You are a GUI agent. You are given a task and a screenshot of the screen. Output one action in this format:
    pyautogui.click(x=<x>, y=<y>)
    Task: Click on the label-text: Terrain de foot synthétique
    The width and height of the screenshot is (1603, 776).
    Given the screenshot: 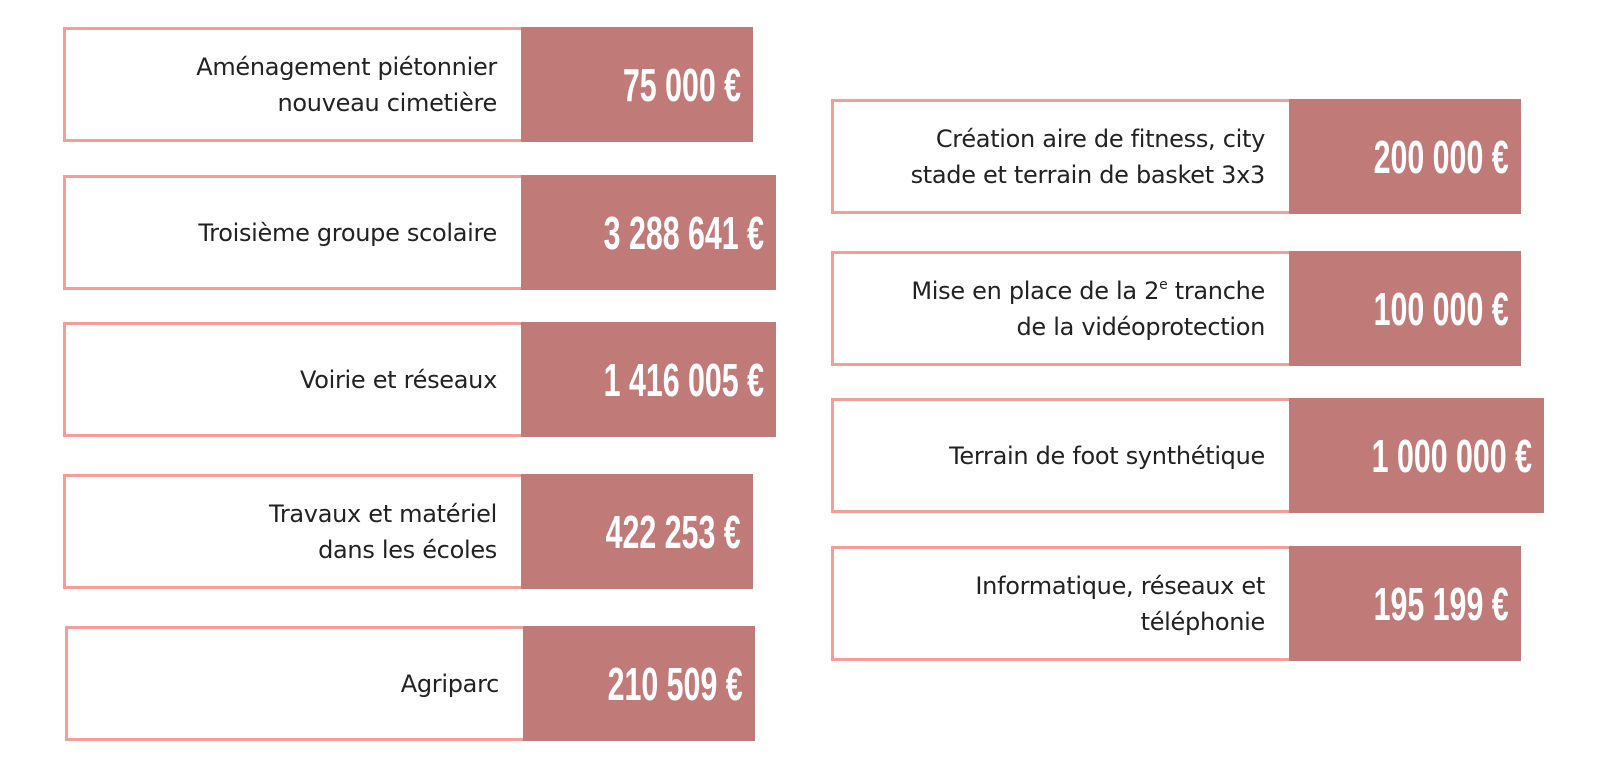 What is the action you would take?
    pyautogui.click(x=1107, y=455)
    